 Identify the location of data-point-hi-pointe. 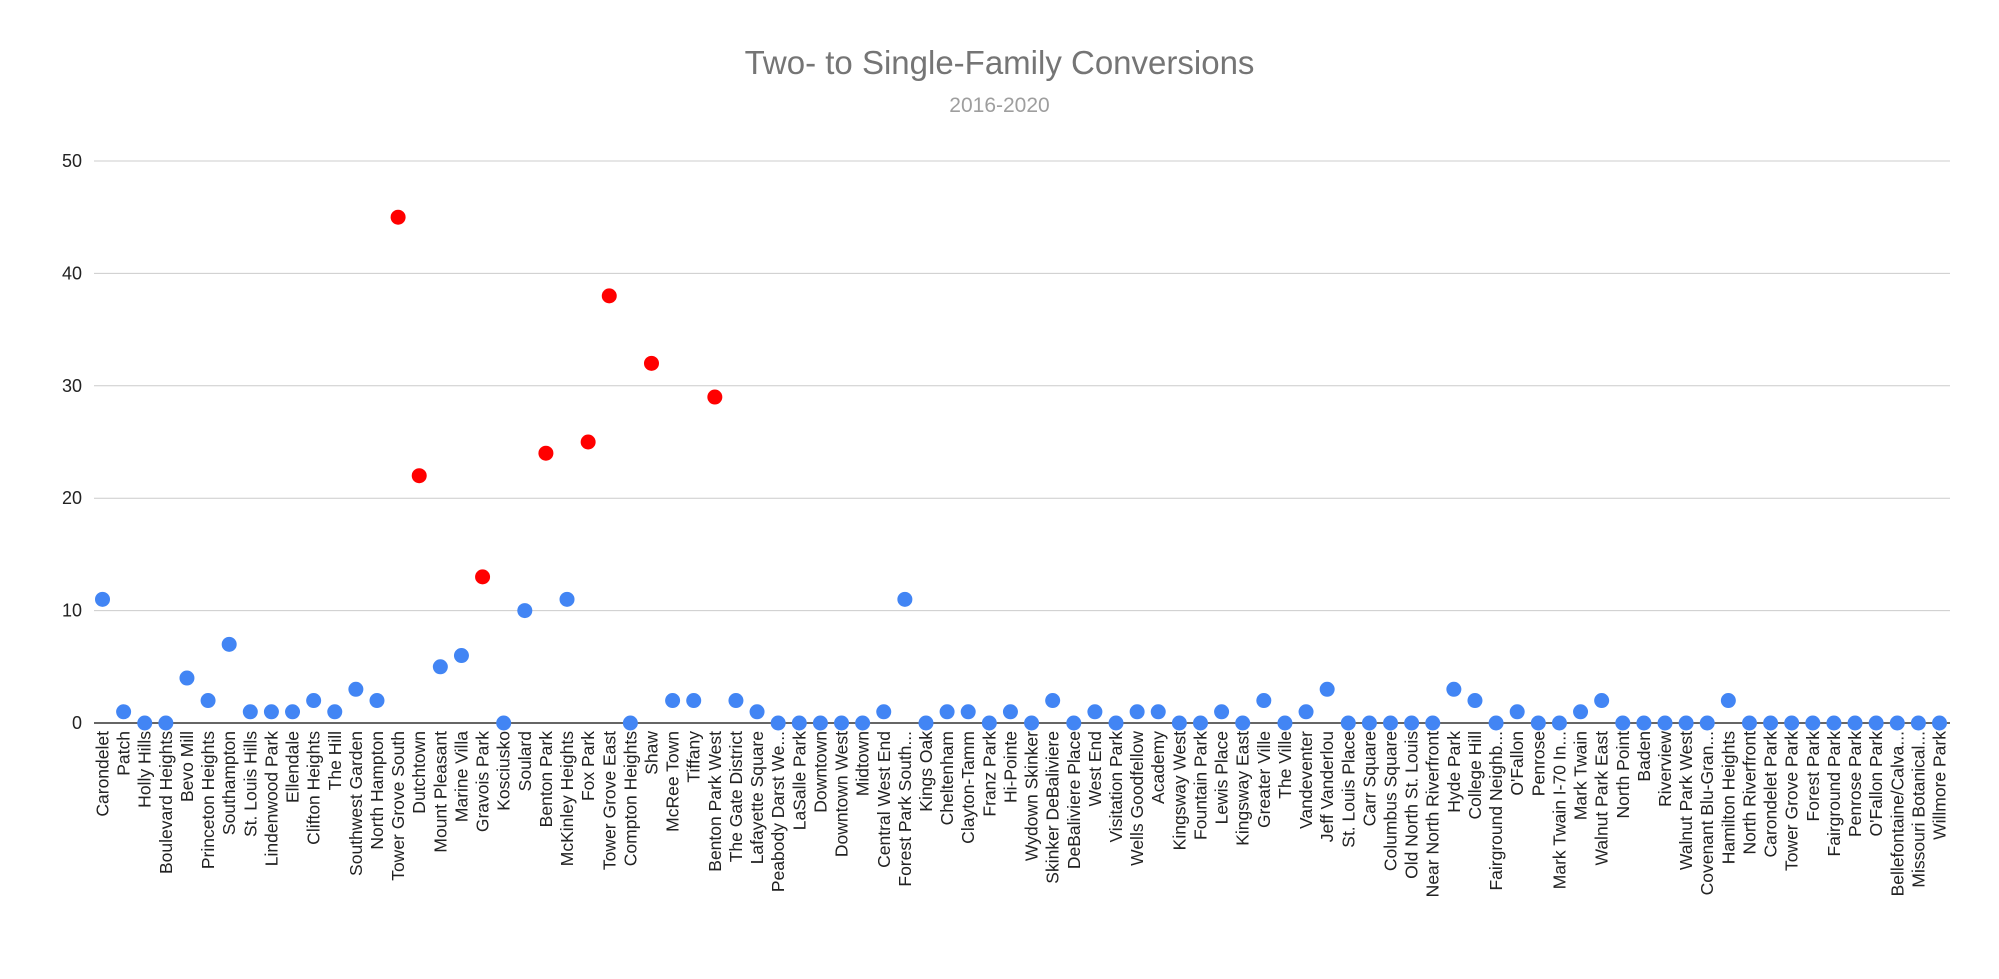
(1010, 712).